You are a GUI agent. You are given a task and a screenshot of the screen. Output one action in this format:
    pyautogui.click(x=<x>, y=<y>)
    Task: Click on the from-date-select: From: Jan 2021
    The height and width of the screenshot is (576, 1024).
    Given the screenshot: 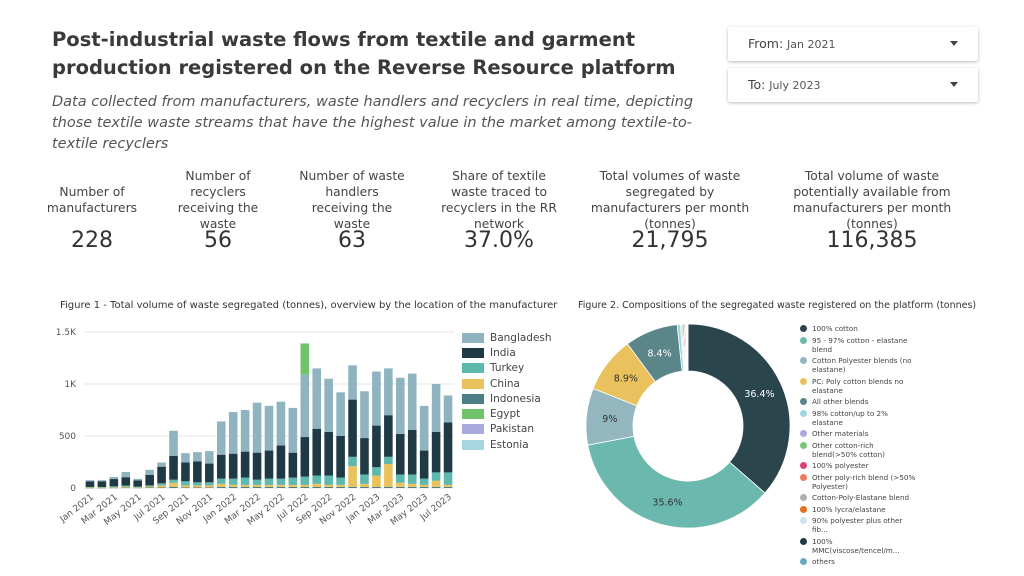 What is the action you would take?
    pyautogui.click(x=853, y=44)
    